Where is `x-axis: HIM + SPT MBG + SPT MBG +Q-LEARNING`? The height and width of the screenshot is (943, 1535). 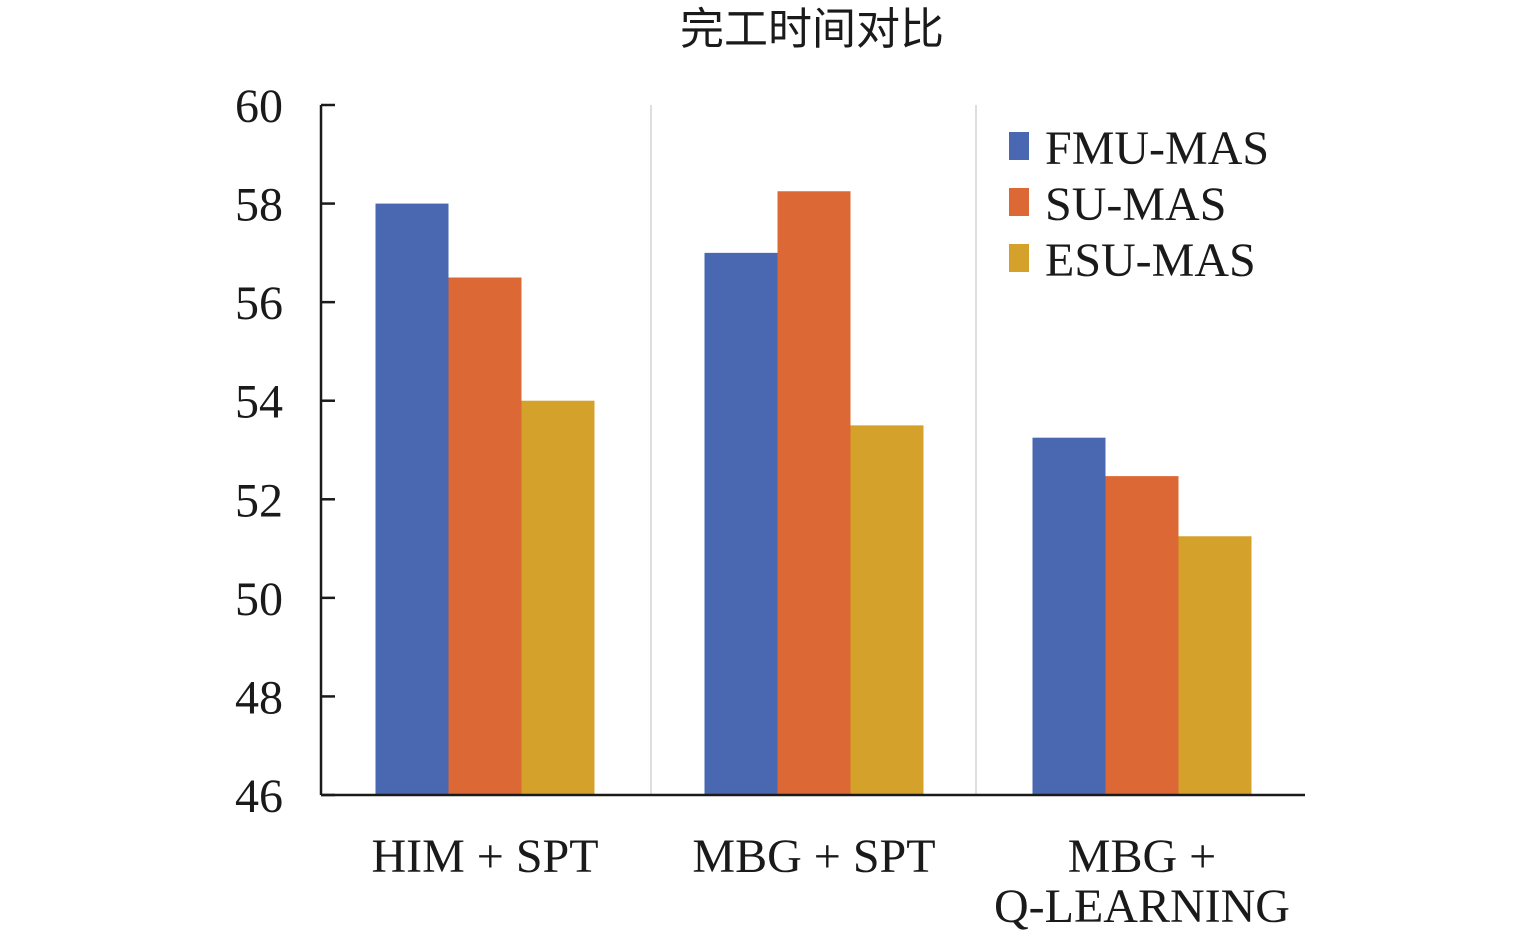
x-axis: HIM + SPT MBG + SPT MBG +Q-LEARNING is located at coordinates (813, 863).